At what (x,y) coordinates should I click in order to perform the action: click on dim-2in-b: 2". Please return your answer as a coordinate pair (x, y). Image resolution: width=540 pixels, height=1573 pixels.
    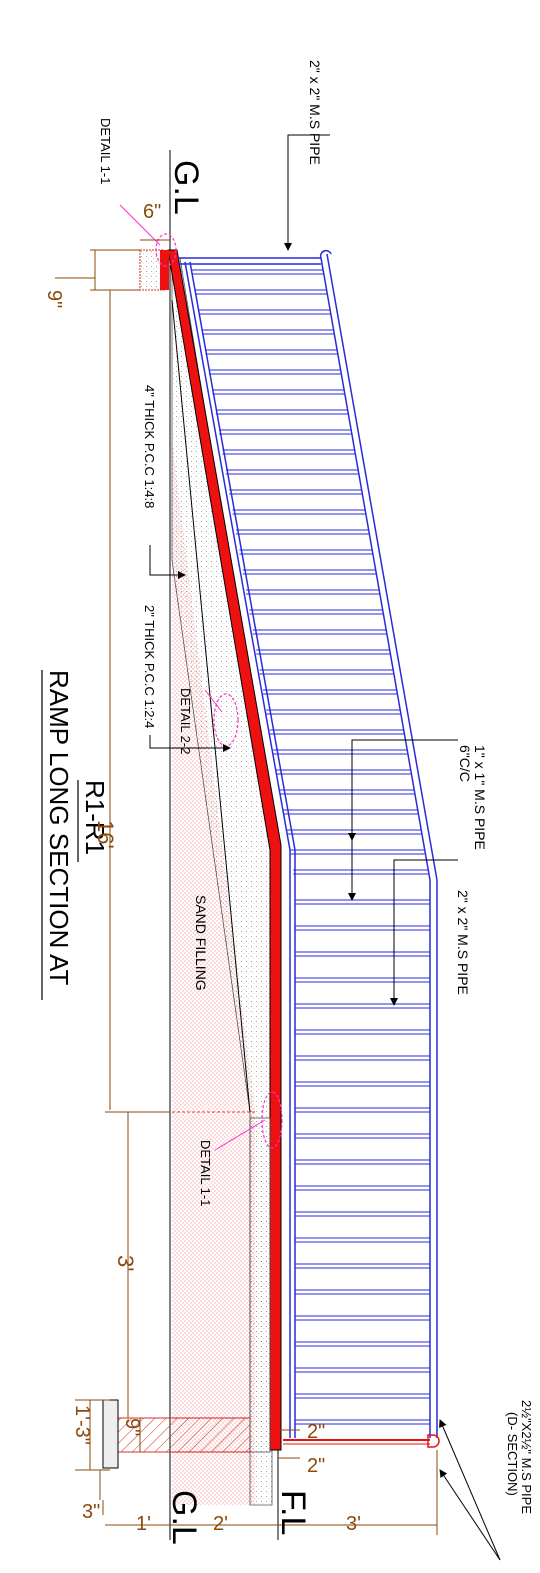
    Looking at the image, I should click on (316, 1466).